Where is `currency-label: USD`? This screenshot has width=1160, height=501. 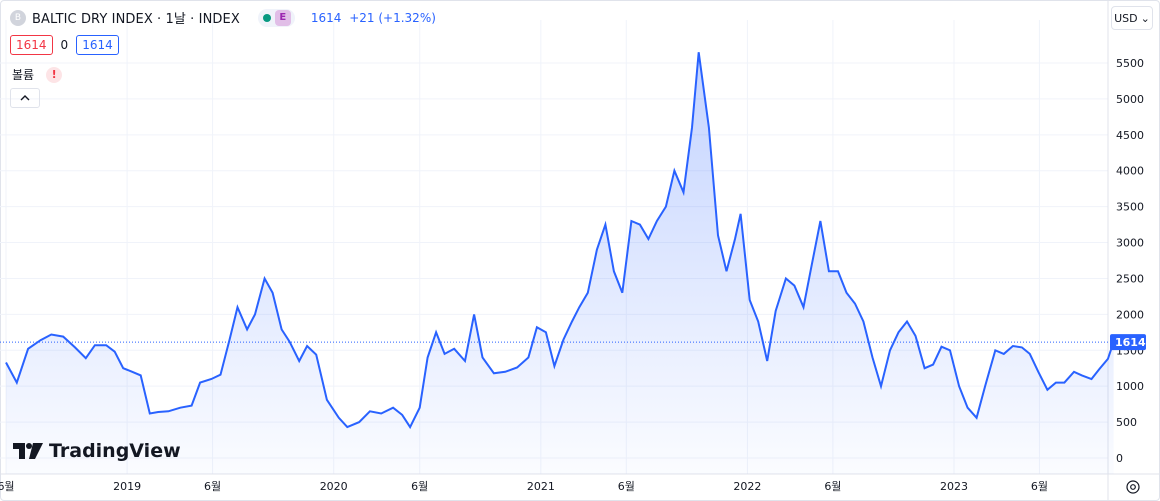 currency-label: USD is located at coordinates (1126, 18).